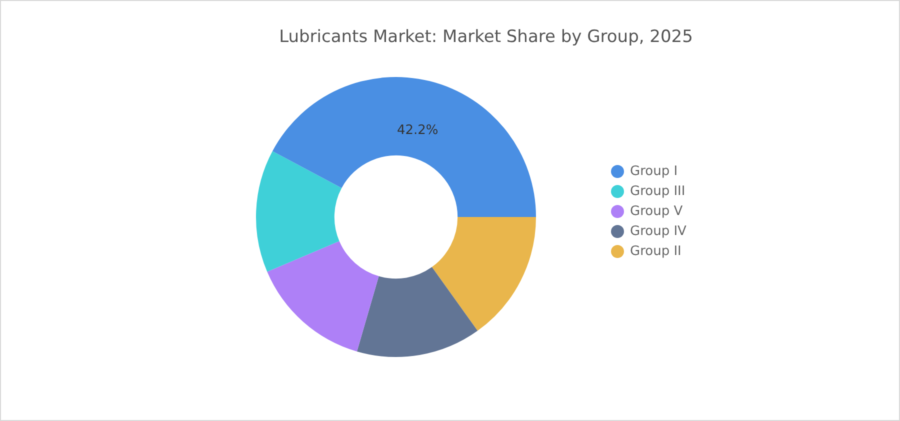 This screenshot has height=421, width=900. Describe the element at coordinates (656, 211) in the screenshot. I see `legend-label: Group V` at that location.